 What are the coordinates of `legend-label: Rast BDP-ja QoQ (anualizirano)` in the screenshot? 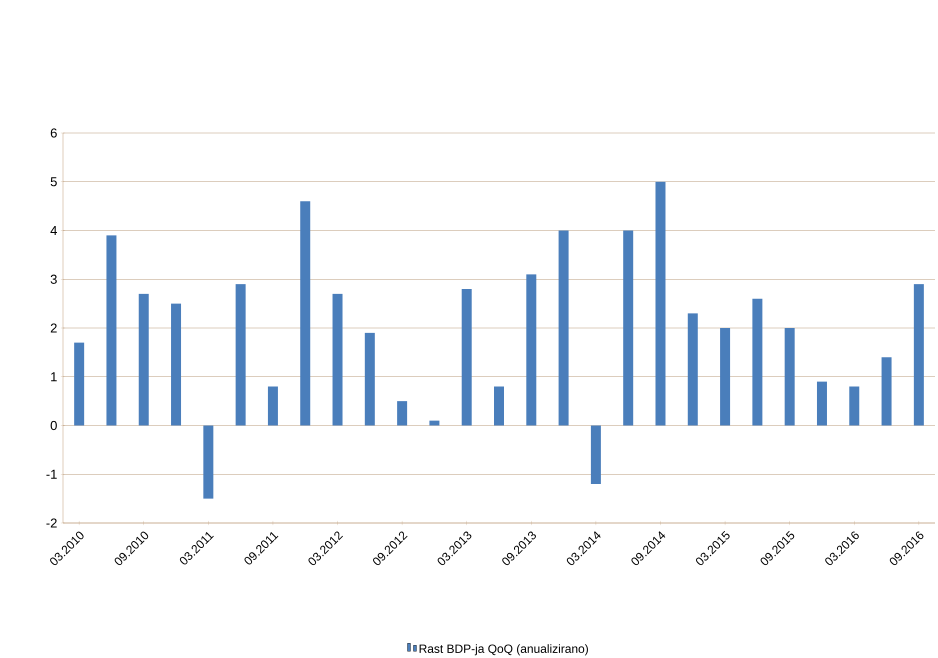 It's located at (504, 650).